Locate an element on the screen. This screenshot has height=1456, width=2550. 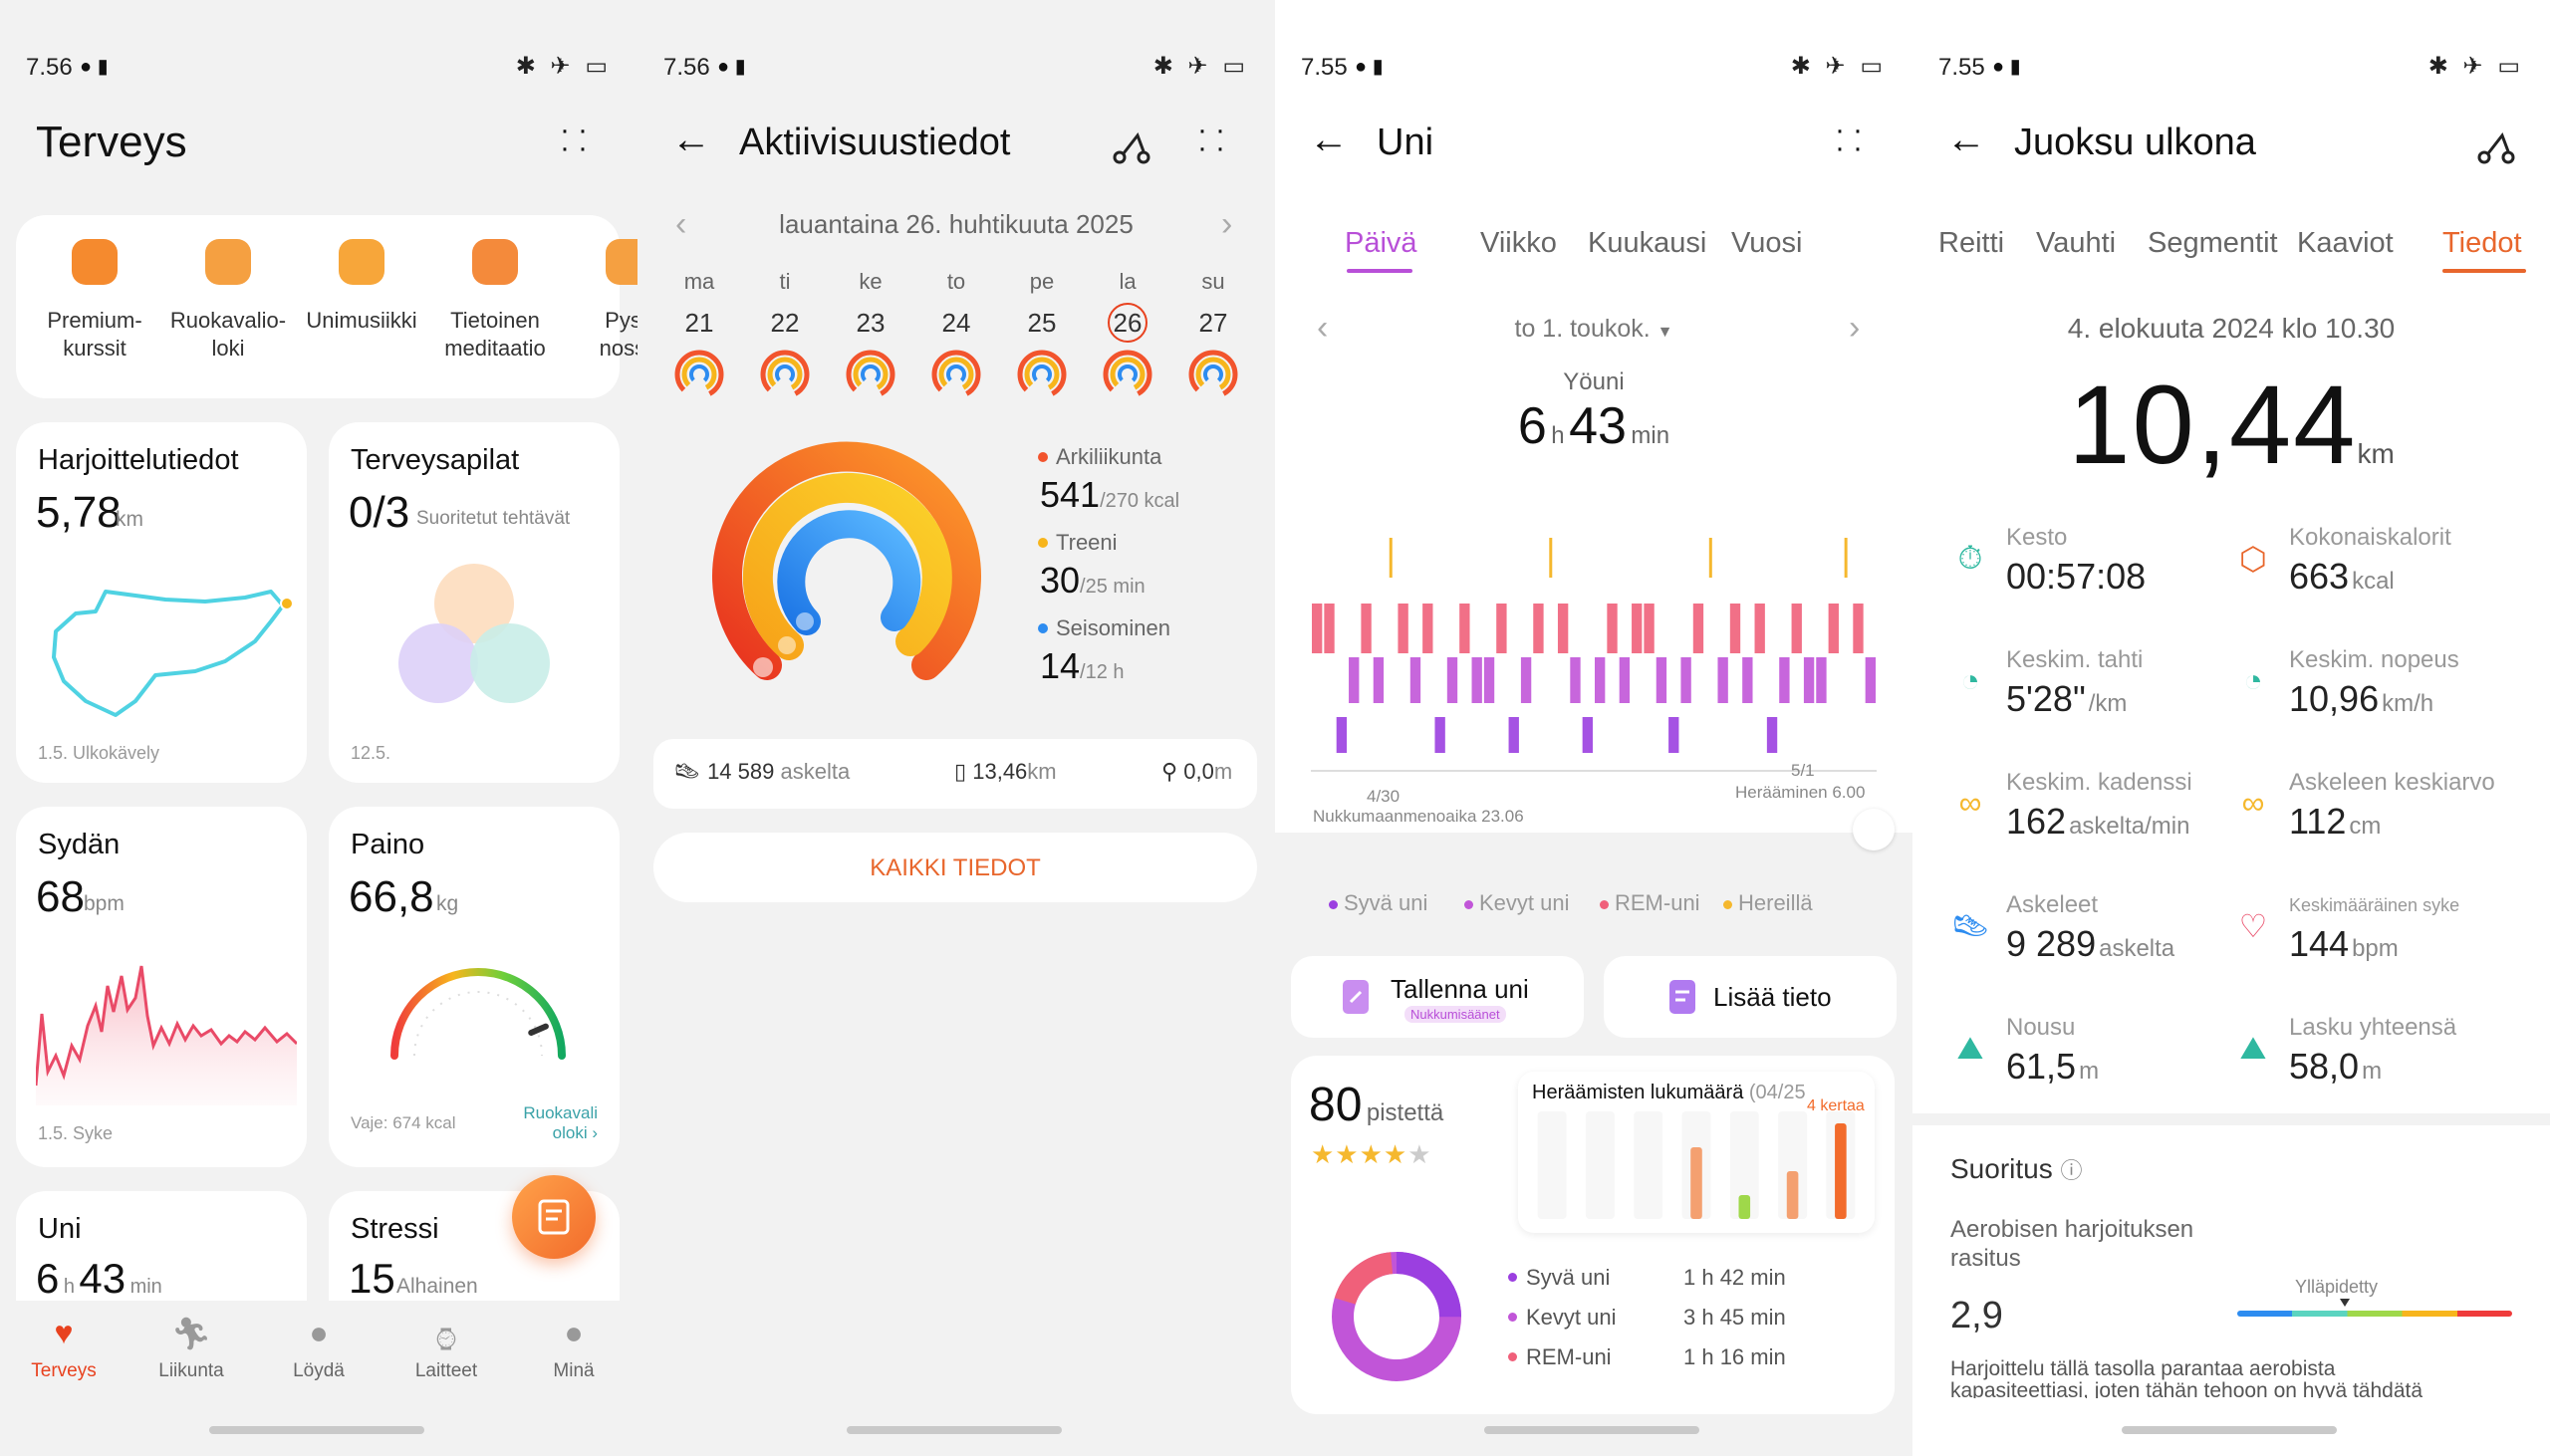
add-note-icon is located at coordinates (1682, 997).